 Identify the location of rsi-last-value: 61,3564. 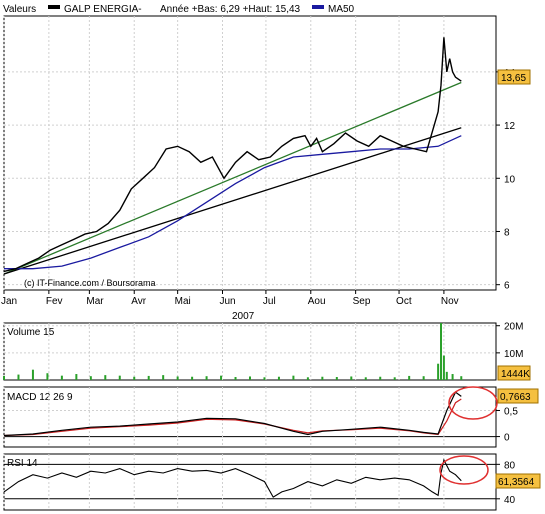
(516, 482).